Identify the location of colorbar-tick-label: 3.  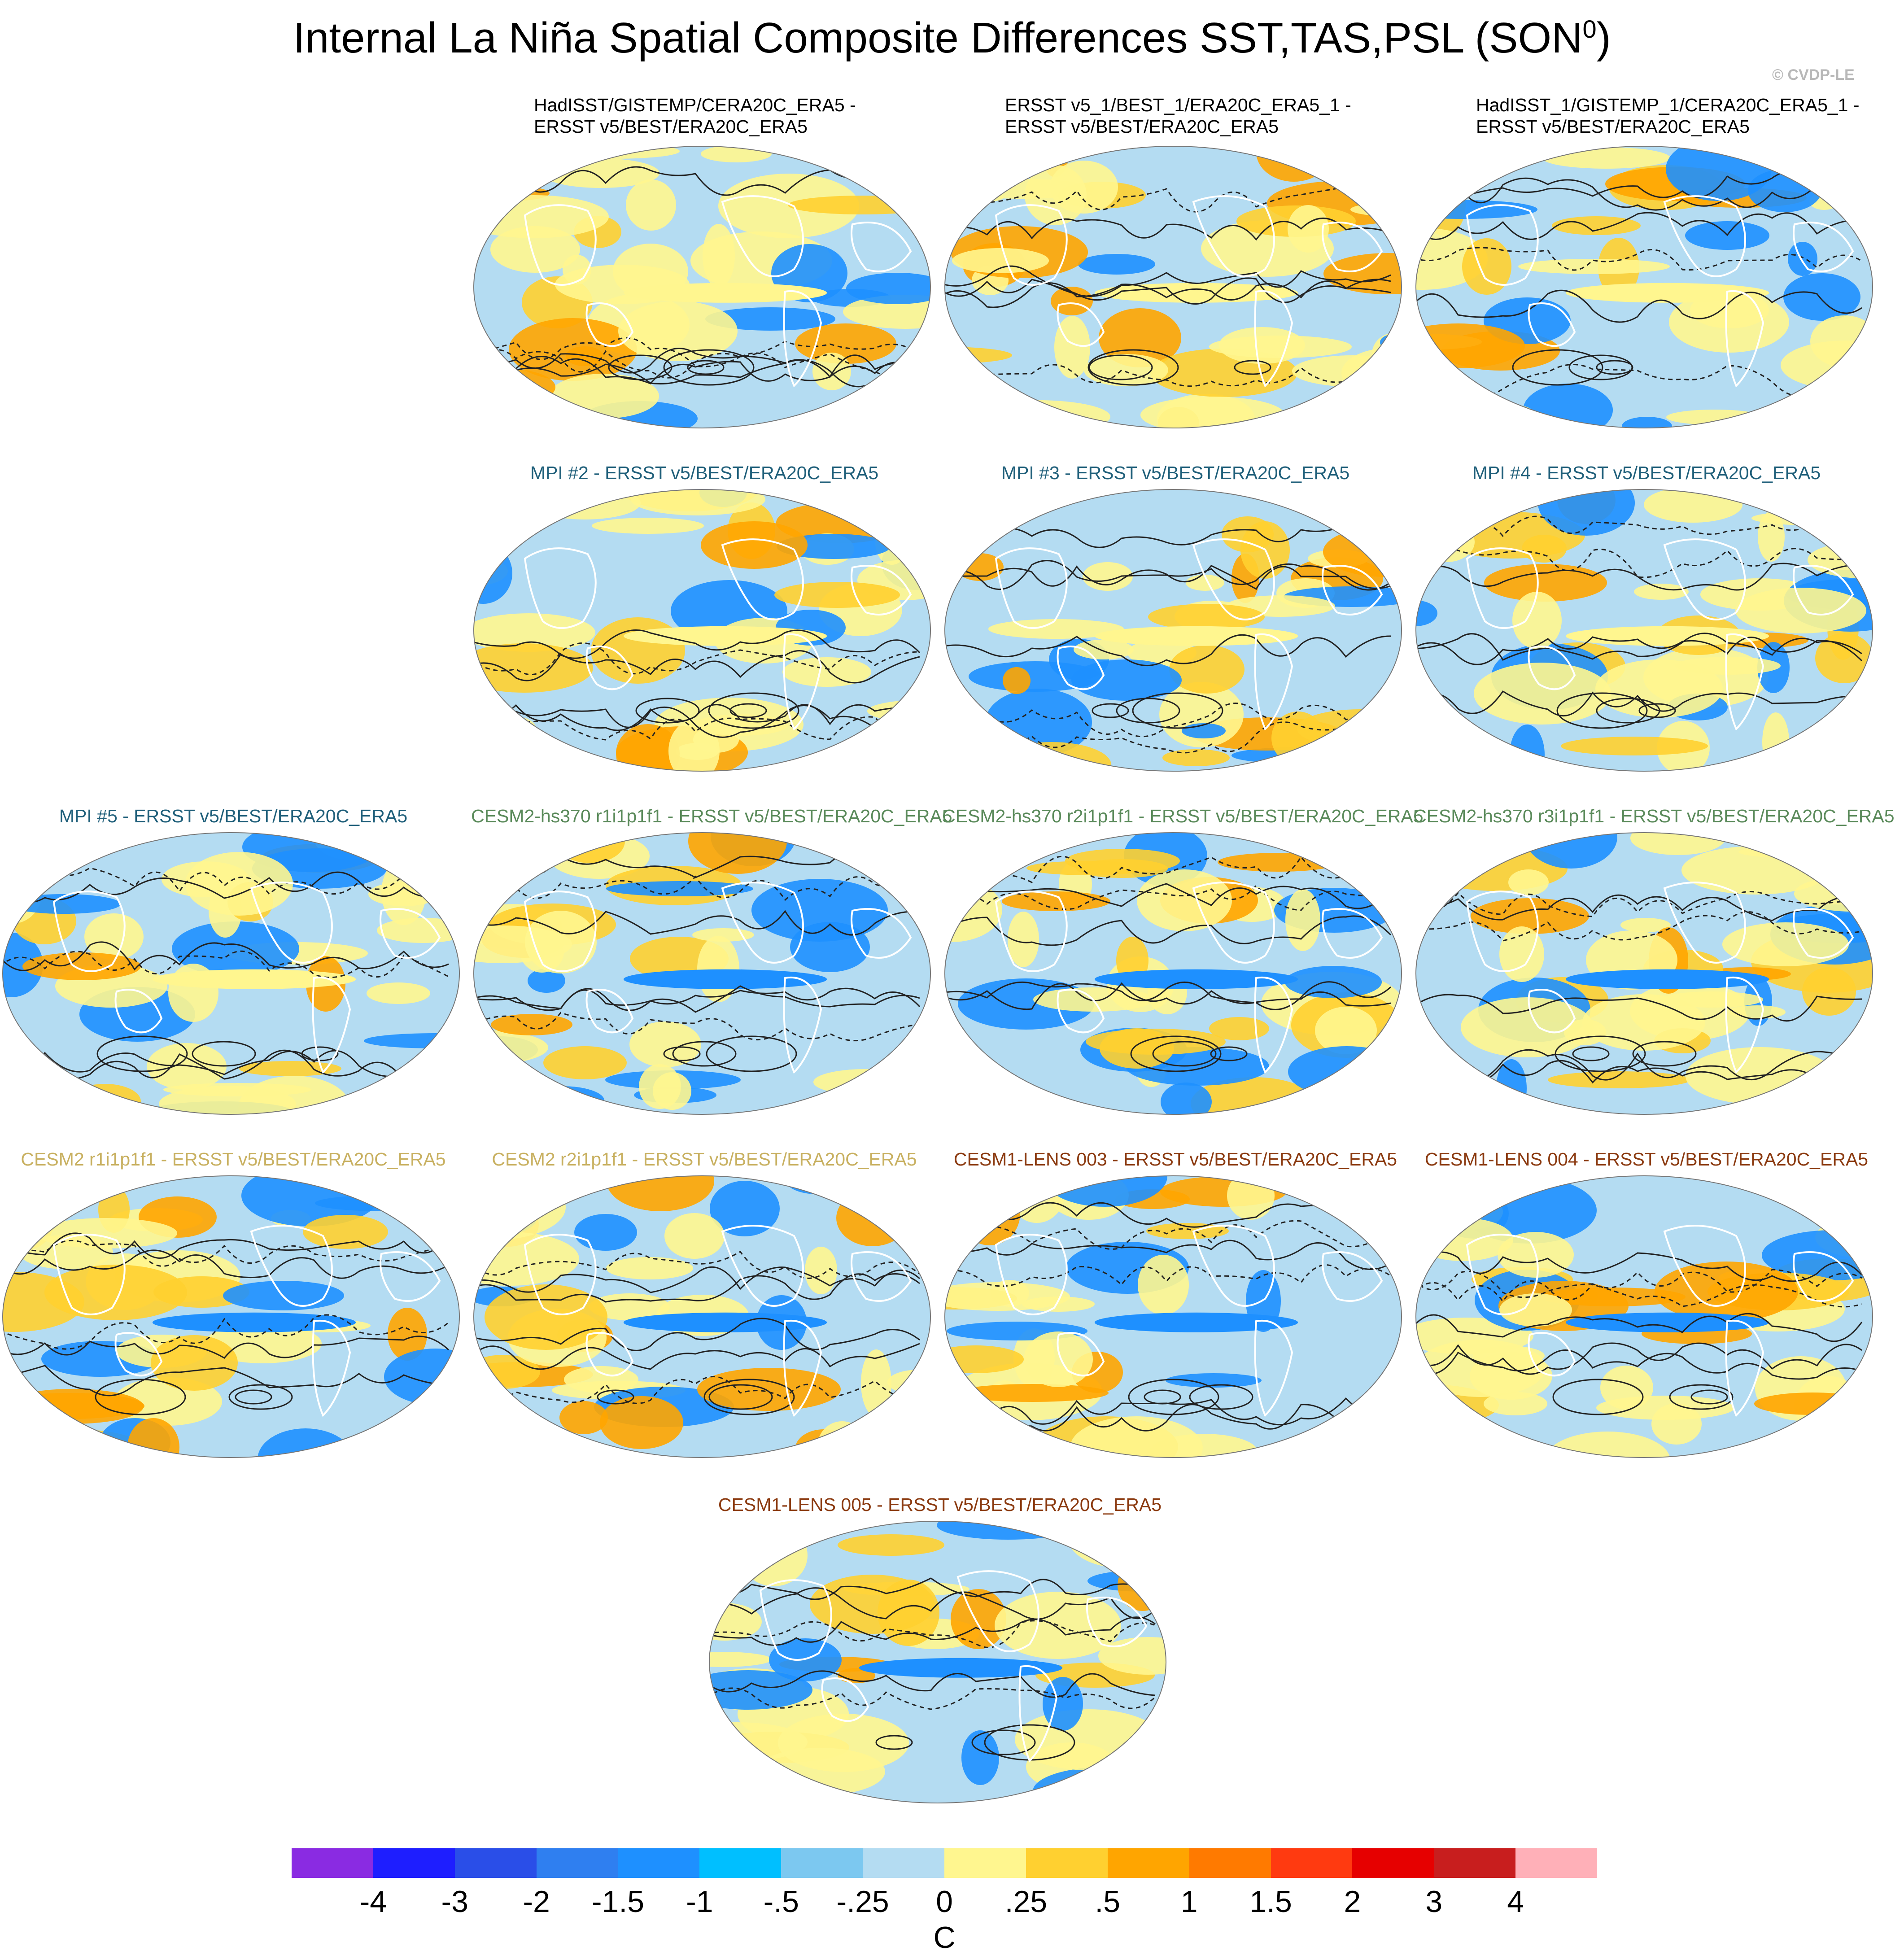
(1434, 1902).